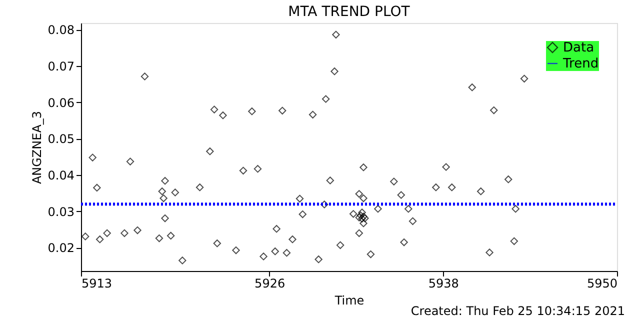 The image size is (640, 320). What do you see at coordinates (61, 103) in the screenshot?
I see `y-tick-label: 0.06` at bounding box center [61, 103].